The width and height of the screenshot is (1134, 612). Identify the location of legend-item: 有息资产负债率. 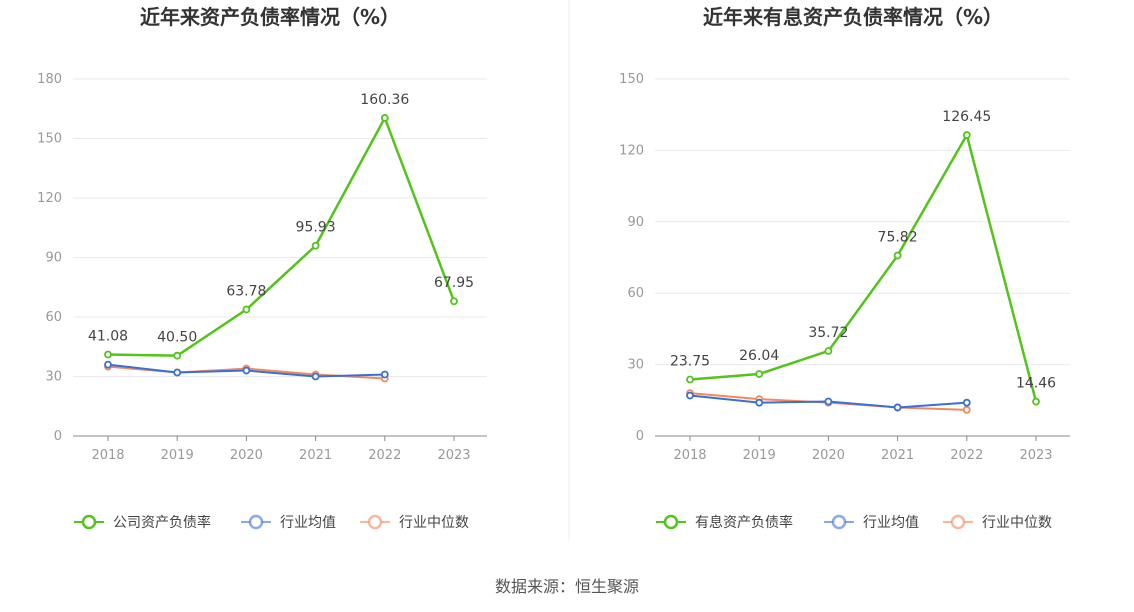
(724, 522).